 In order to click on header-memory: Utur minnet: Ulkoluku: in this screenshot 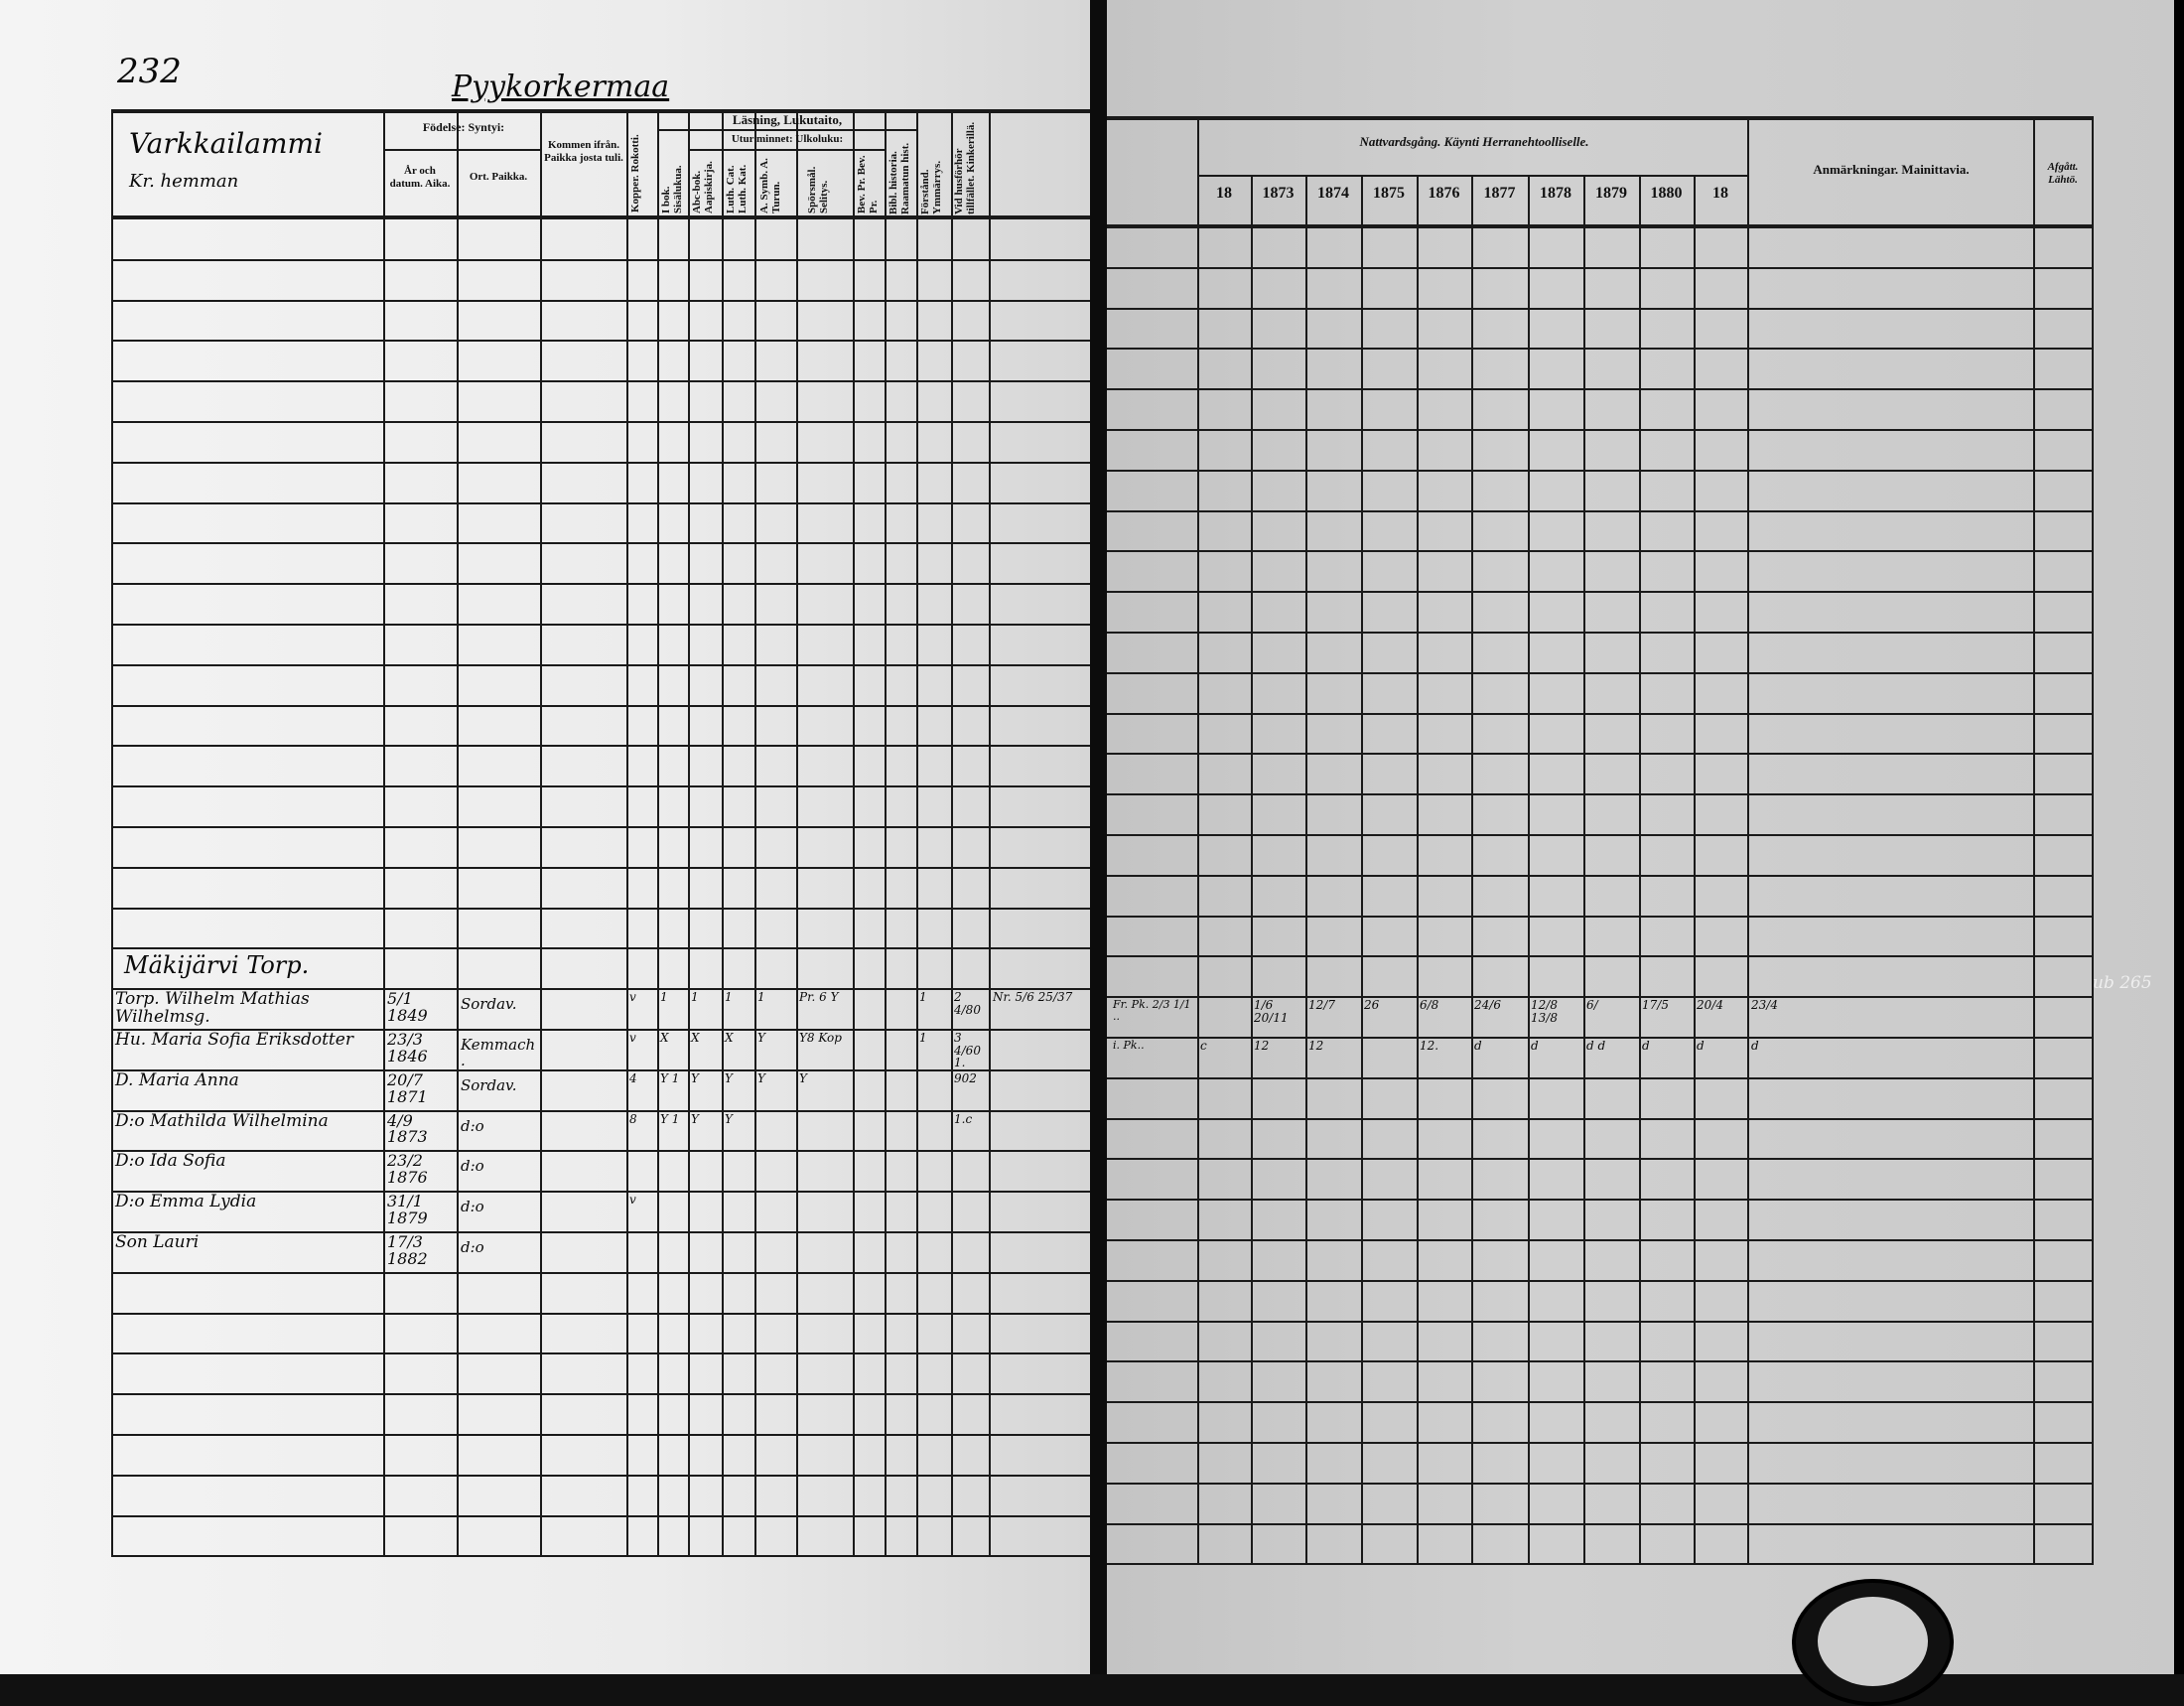, I will do `click(787, 139)`.